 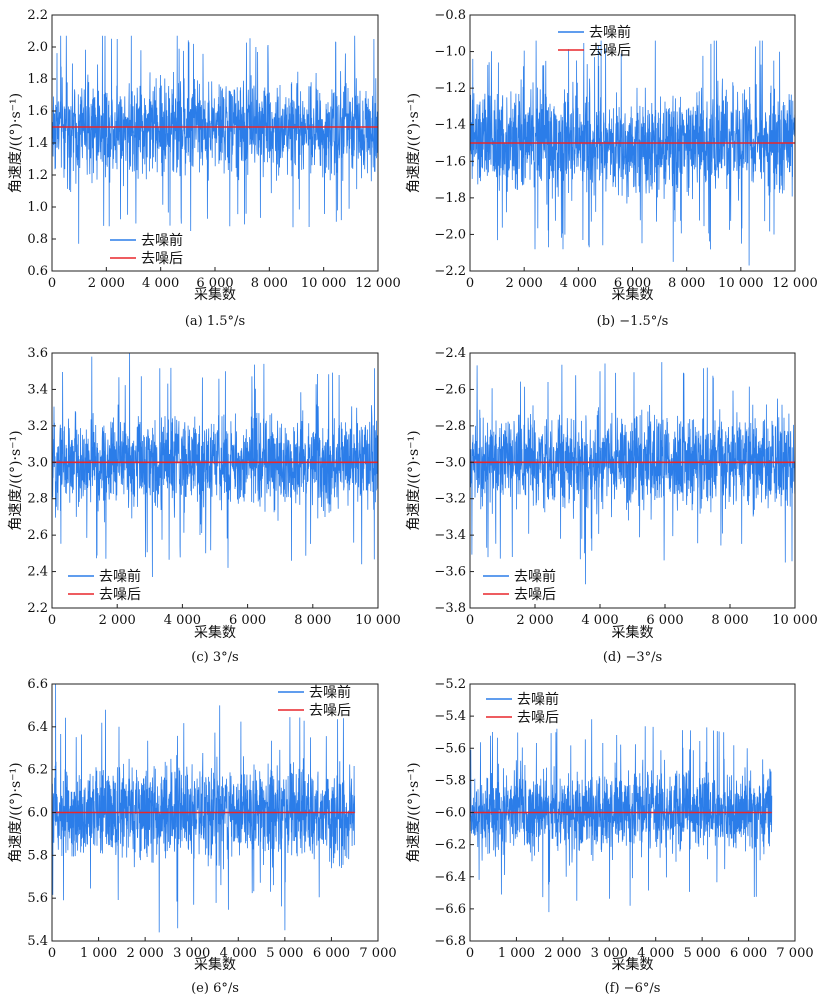 What do you see at coordinates (37, 353) in the screenshot?
I see `y-tick-label: 3.6` at bounding box center [37, 353].